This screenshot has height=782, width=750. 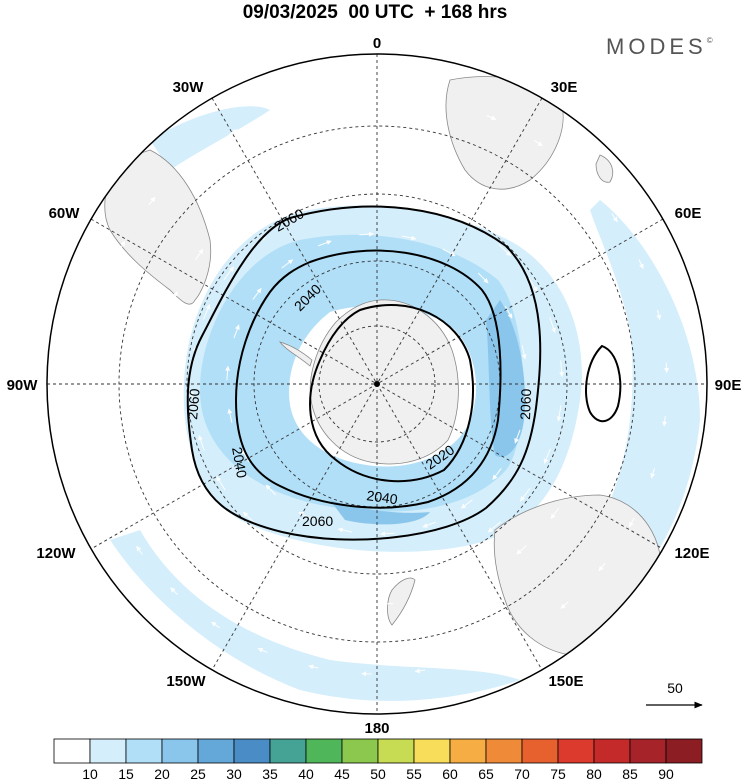 What do you see at coordinates (65, 213) in the screenshot?
I see `lon-label-60w: 60W` at bounding box center [65, 213].